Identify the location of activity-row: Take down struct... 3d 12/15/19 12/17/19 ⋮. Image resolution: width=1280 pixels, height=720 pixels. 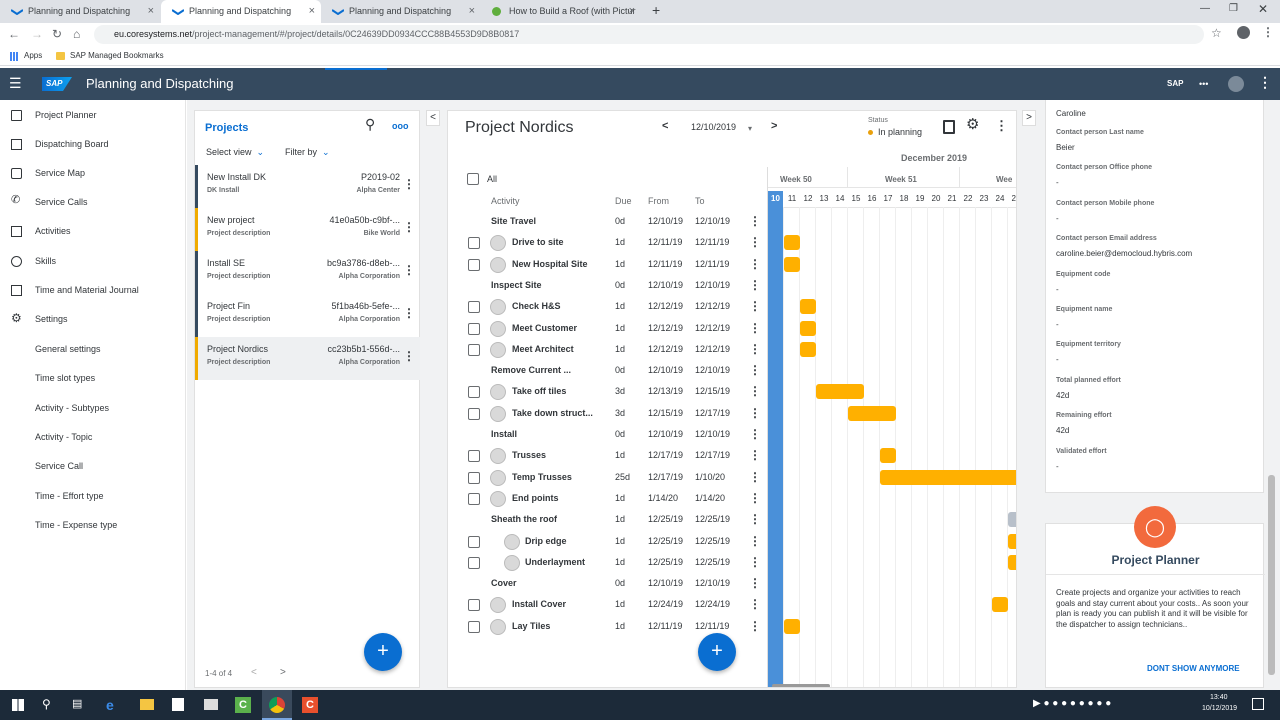
(608, 413).